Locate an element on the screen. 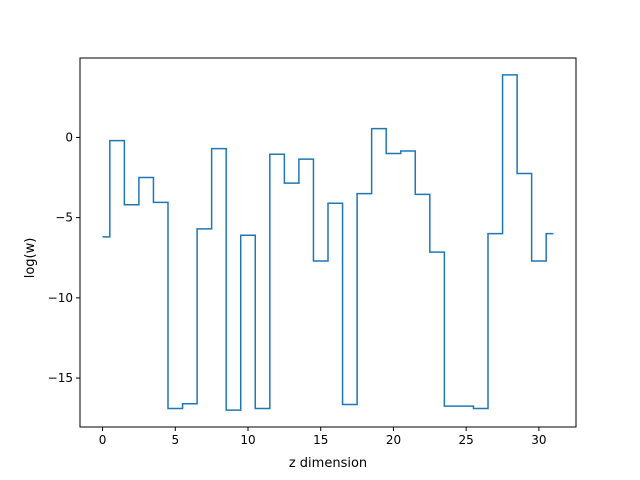  y-axis: −15 −10 −5 0 is located at coordinates (64, 257).